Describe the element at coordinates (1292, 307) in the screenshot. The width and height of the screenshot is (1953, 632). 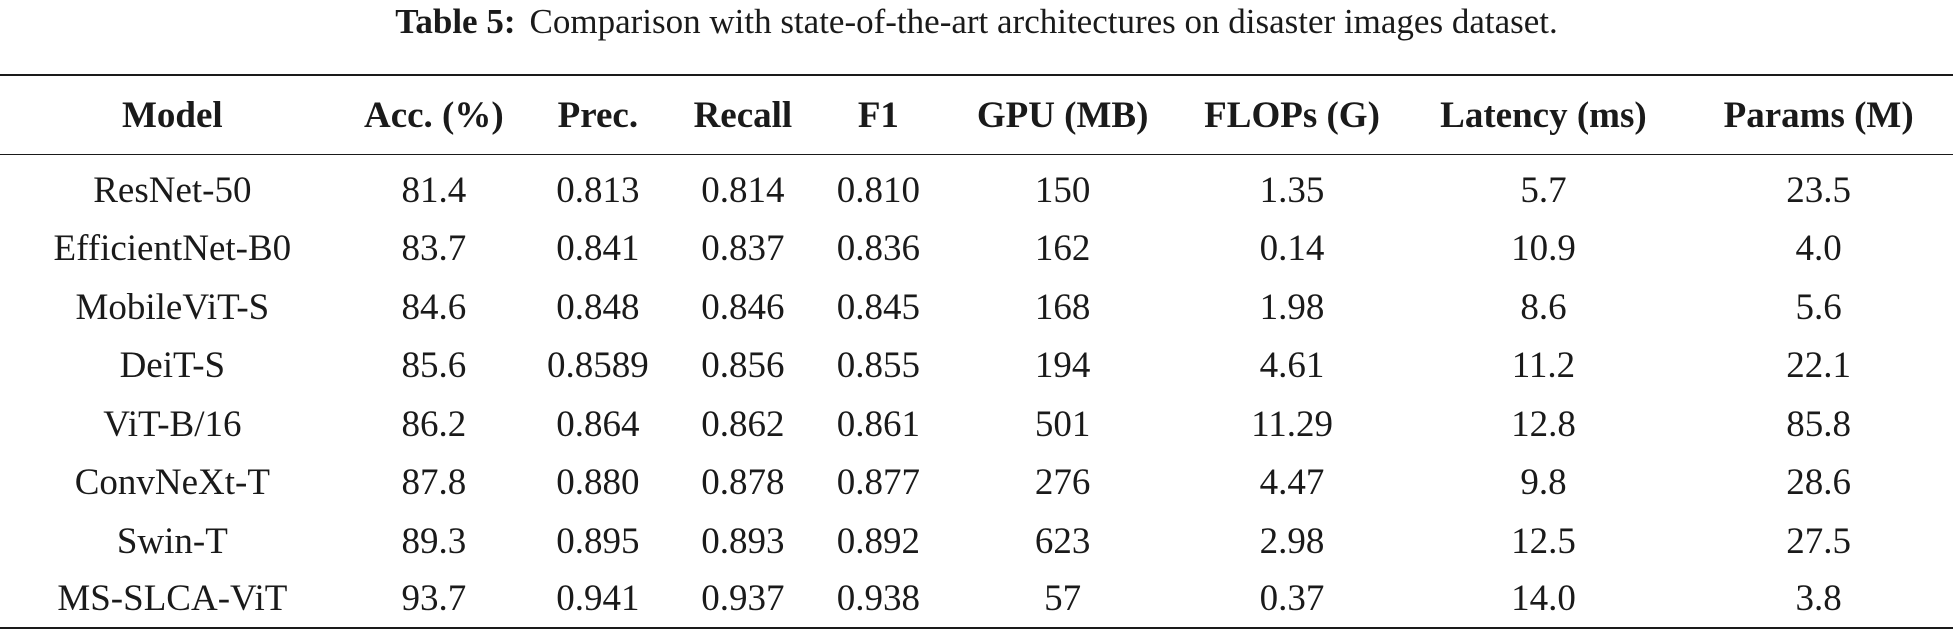
I see `cell-flops: 1.98` at that location.